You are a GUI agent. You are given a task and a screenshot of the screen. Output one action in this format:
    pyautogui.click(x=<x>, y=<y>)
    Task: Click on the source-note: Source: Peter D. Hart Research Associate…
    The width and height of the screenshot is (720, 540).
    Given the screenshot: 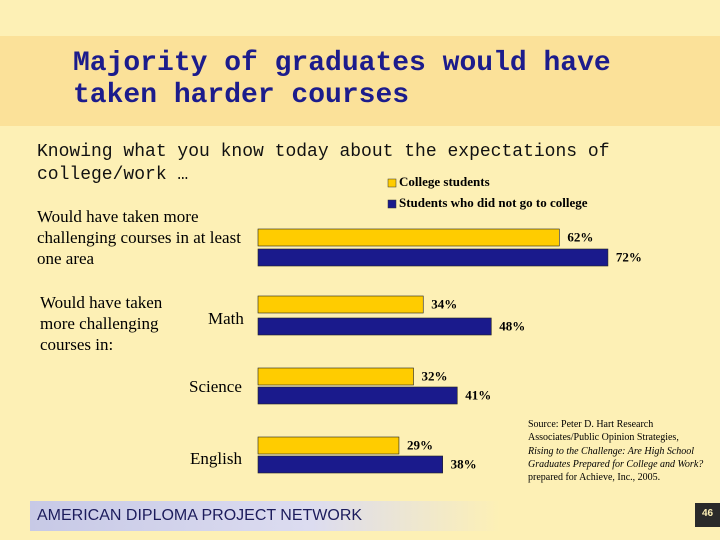 What is the action you would take?
    pyautogui.click(x=617, y=451)
    